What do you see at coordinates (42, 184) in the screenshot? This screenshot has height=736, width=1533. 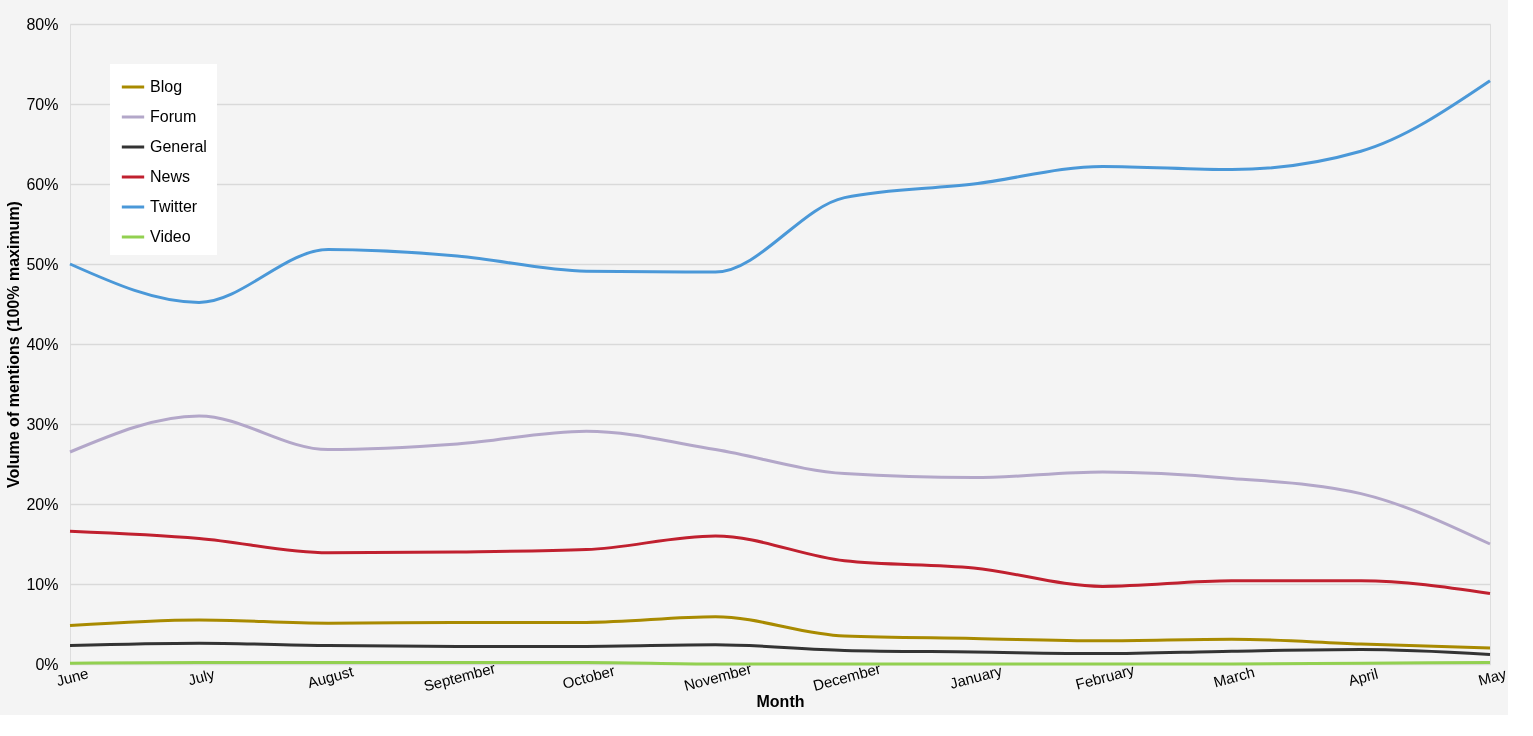 I see `y-tick-label: 60%` at bounding box center [42, 184].